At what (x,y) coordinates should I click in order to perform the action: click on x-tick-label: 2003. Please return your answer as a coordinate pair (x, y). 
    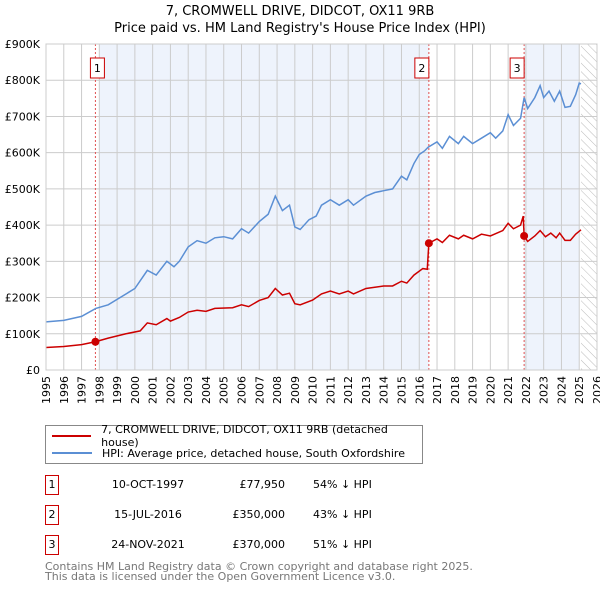
    Looking at the image, I should click on (188, 390).